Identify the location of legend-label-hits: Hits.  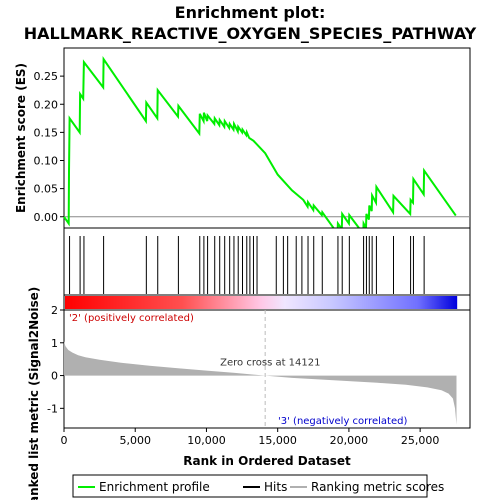
(275, 487).